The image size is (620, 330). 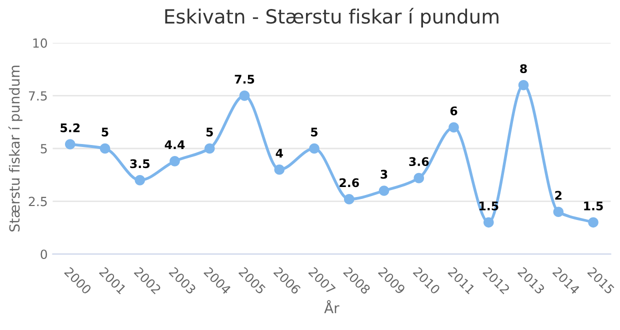 I want to click on data-label: 6, so click(x=454, y=111).